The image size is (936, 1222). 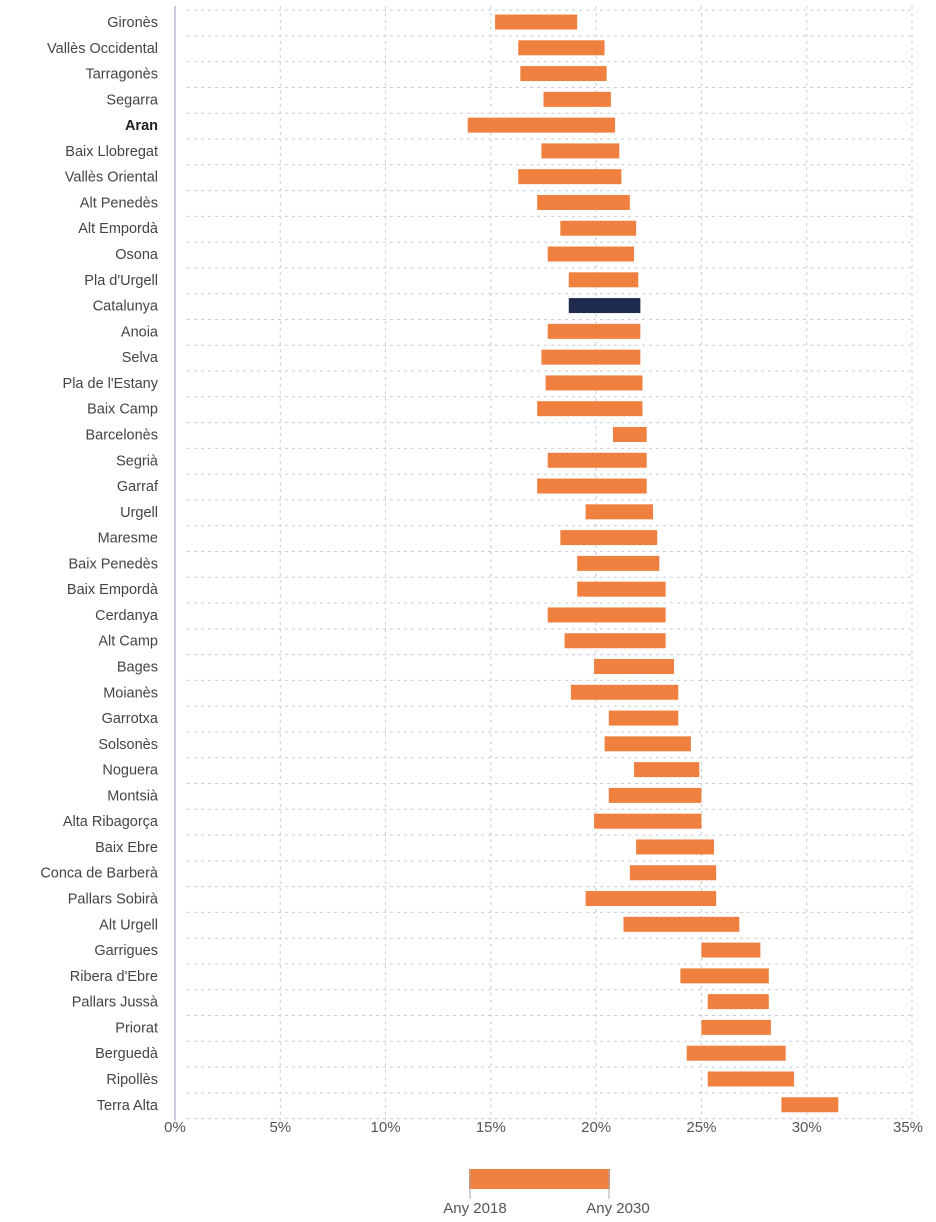 I want to click on category-label: Baix Ebre, so click(x=126, y=848).